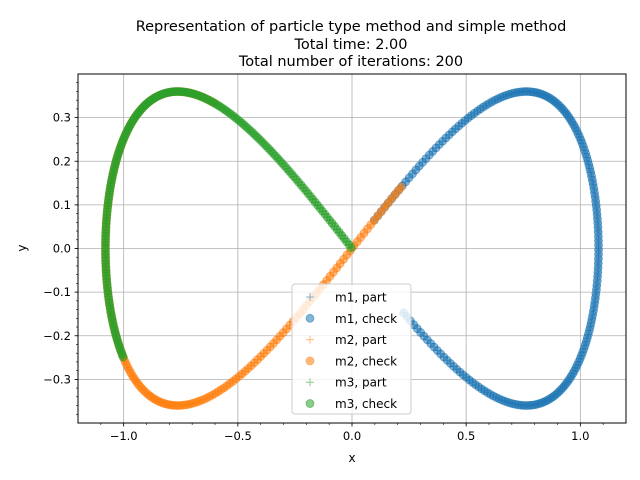  What do you see at coordinates (361, 298) in the screenshot?
I see `legend-label: m1, part` at bounding box center [361, 298].